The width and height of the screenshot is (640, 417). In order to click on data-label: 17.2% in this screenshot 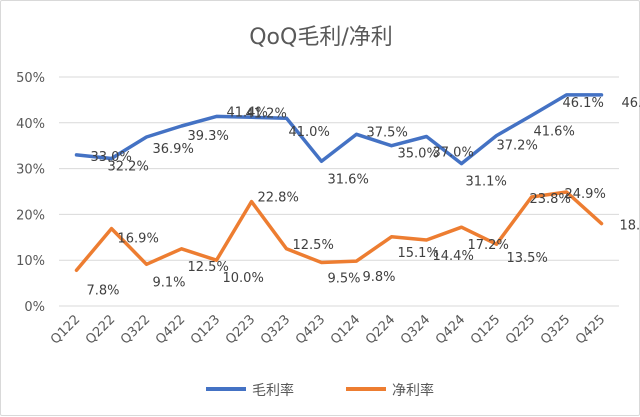, I will do `click(488, 245)`.